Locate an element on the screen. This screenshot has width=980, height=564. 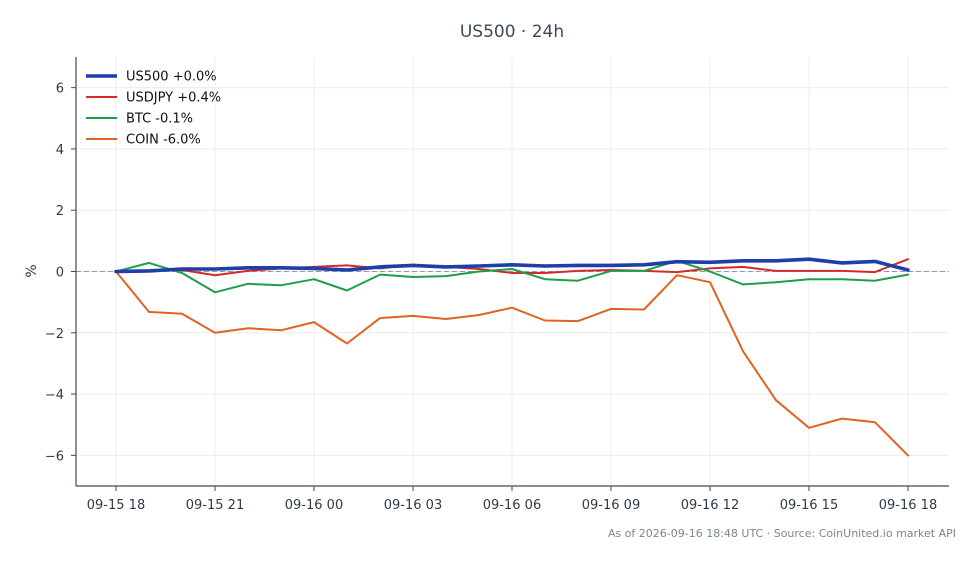
y-axis-ticks: −6 −4 −2 0 2 4 6 is located at coordinates (60, 273).